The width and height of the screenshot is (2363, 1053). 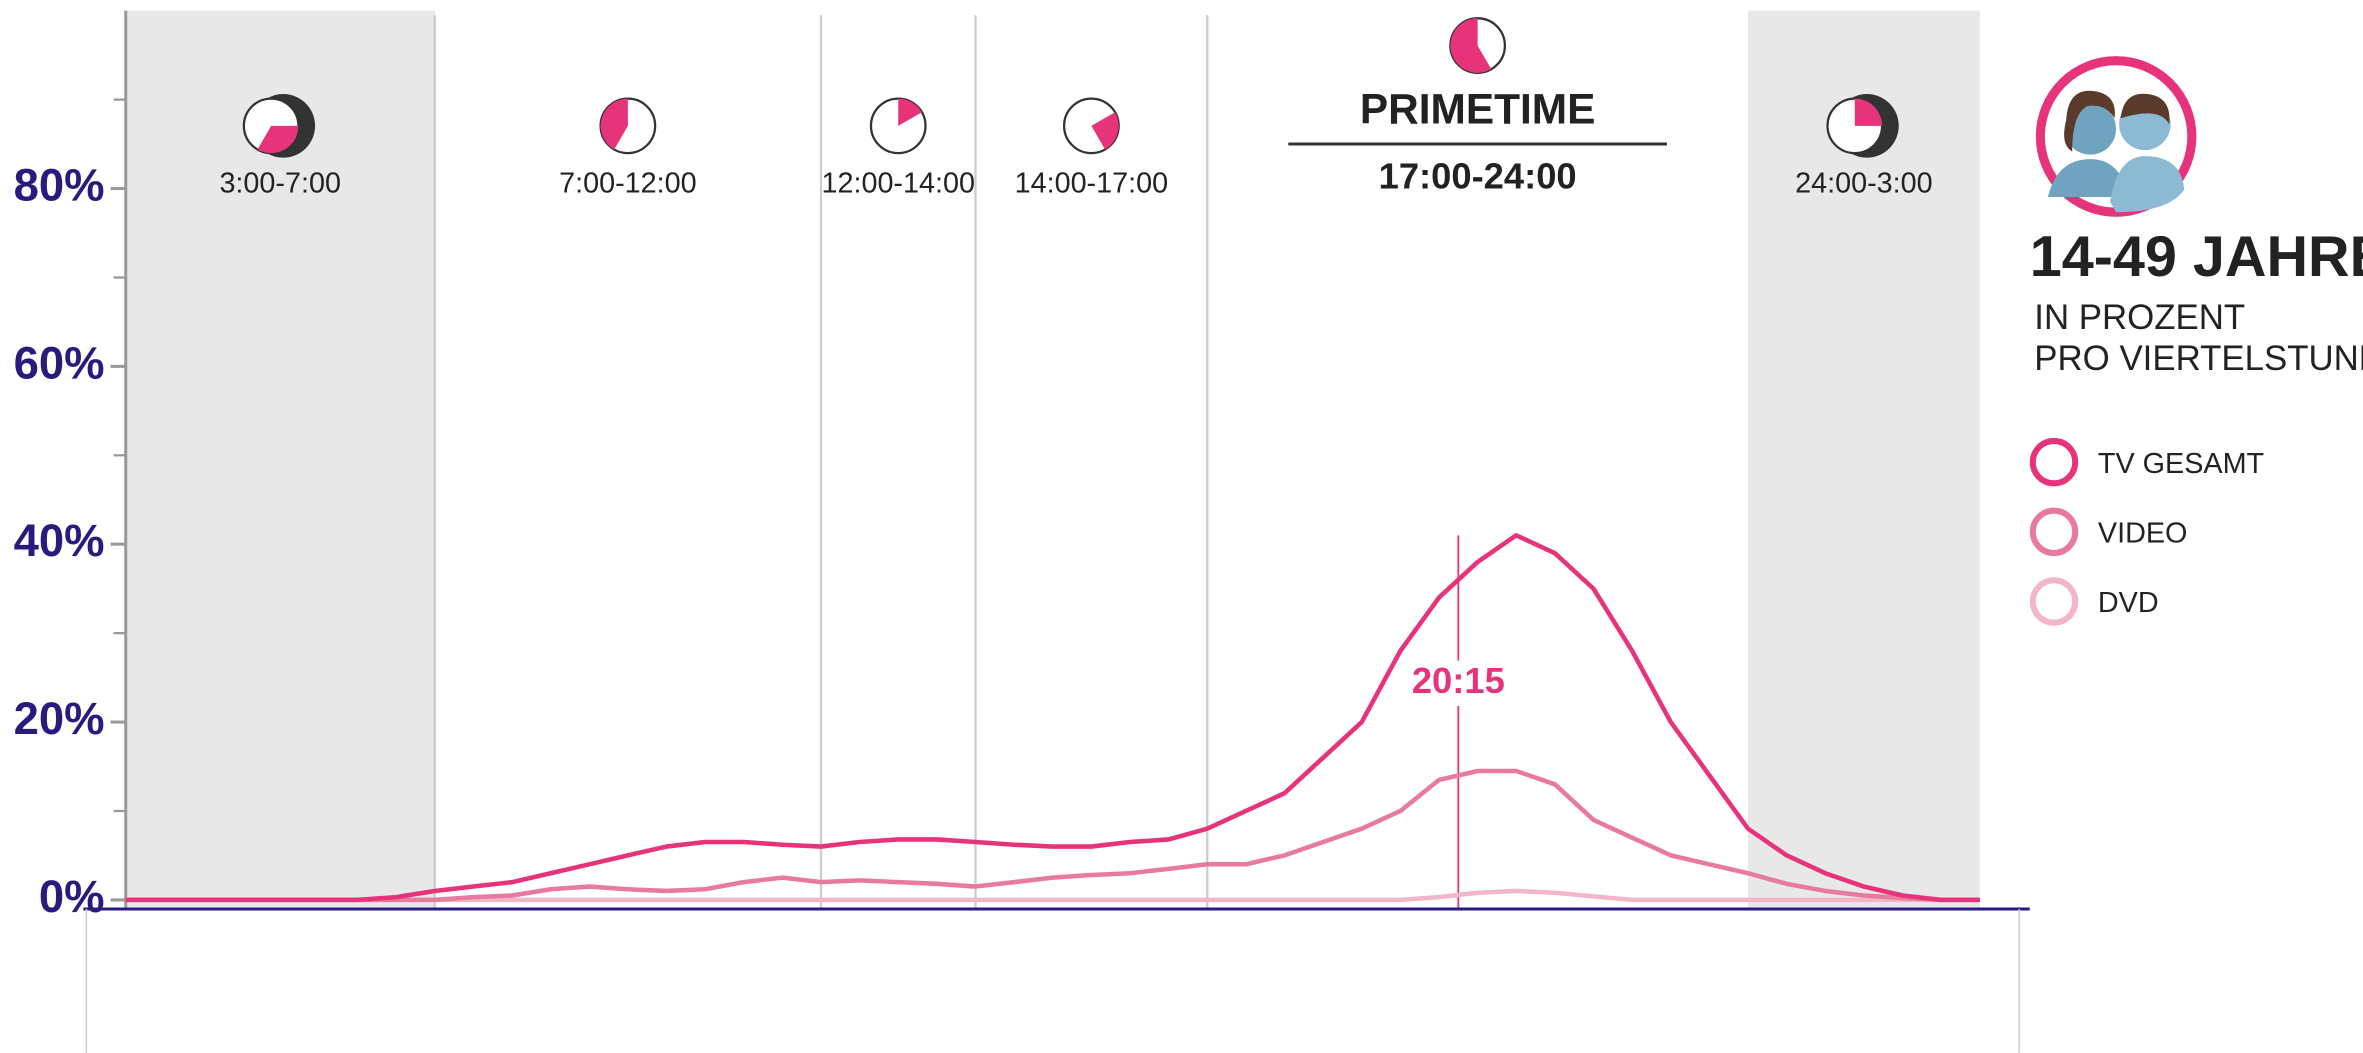 What do you see at coordinates (59, 185) in the screenshot?
I see `y-tick-label: 80%` at bounding box center [59, 185].